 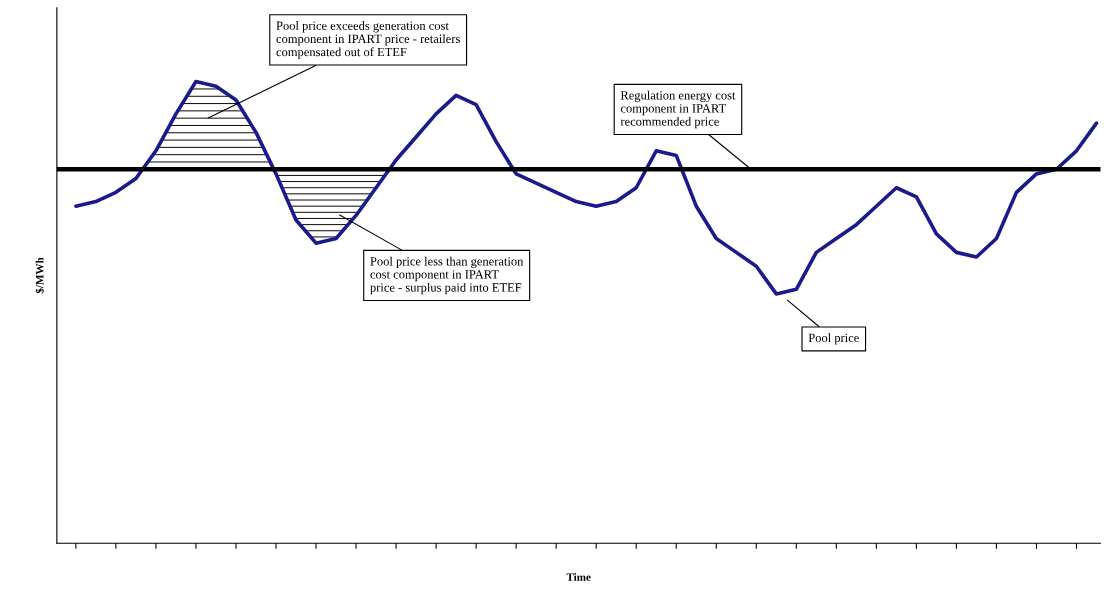 I want to click on x-axis-title: Time, so click(x=578, y=577).